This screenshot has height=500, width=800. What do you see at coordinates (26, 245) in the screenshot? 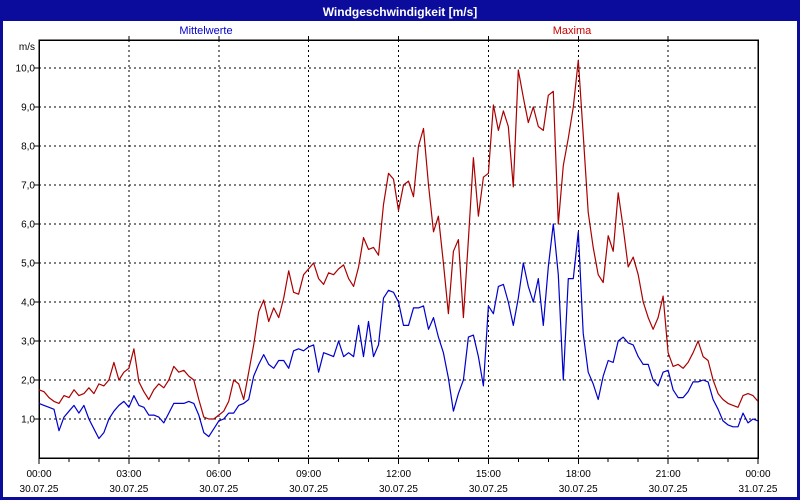
I see `y-tick-labels: 1,0 2,0 3,0 4,0 5,0 6,0 7,0 8,0 9,0 10,0` at bounding box center [26, 245].